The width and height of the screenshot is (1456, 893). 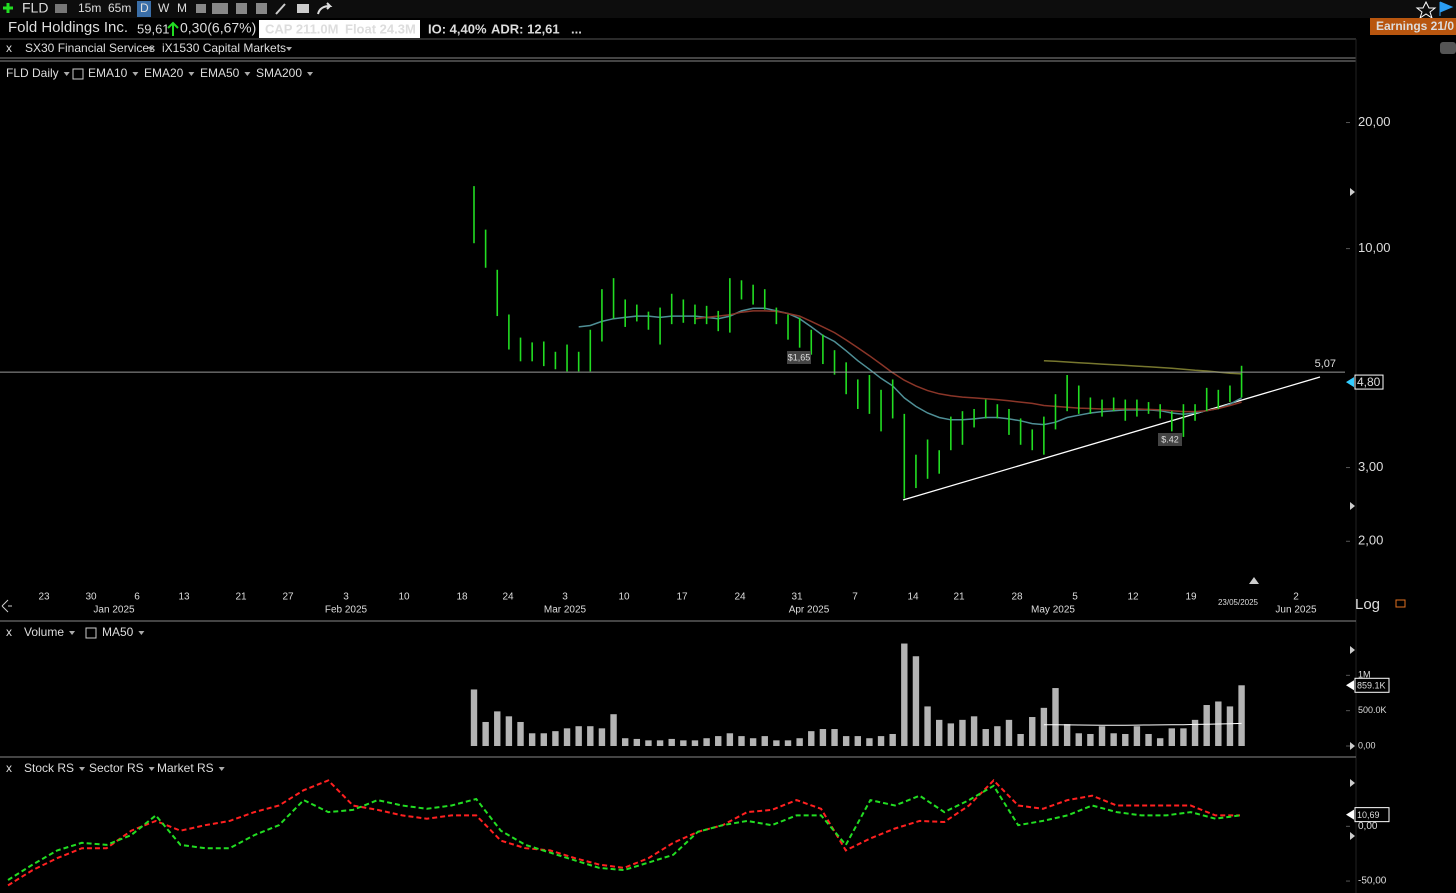 I want to click on legend-item: Stock RS, so click(x=49, y=768).